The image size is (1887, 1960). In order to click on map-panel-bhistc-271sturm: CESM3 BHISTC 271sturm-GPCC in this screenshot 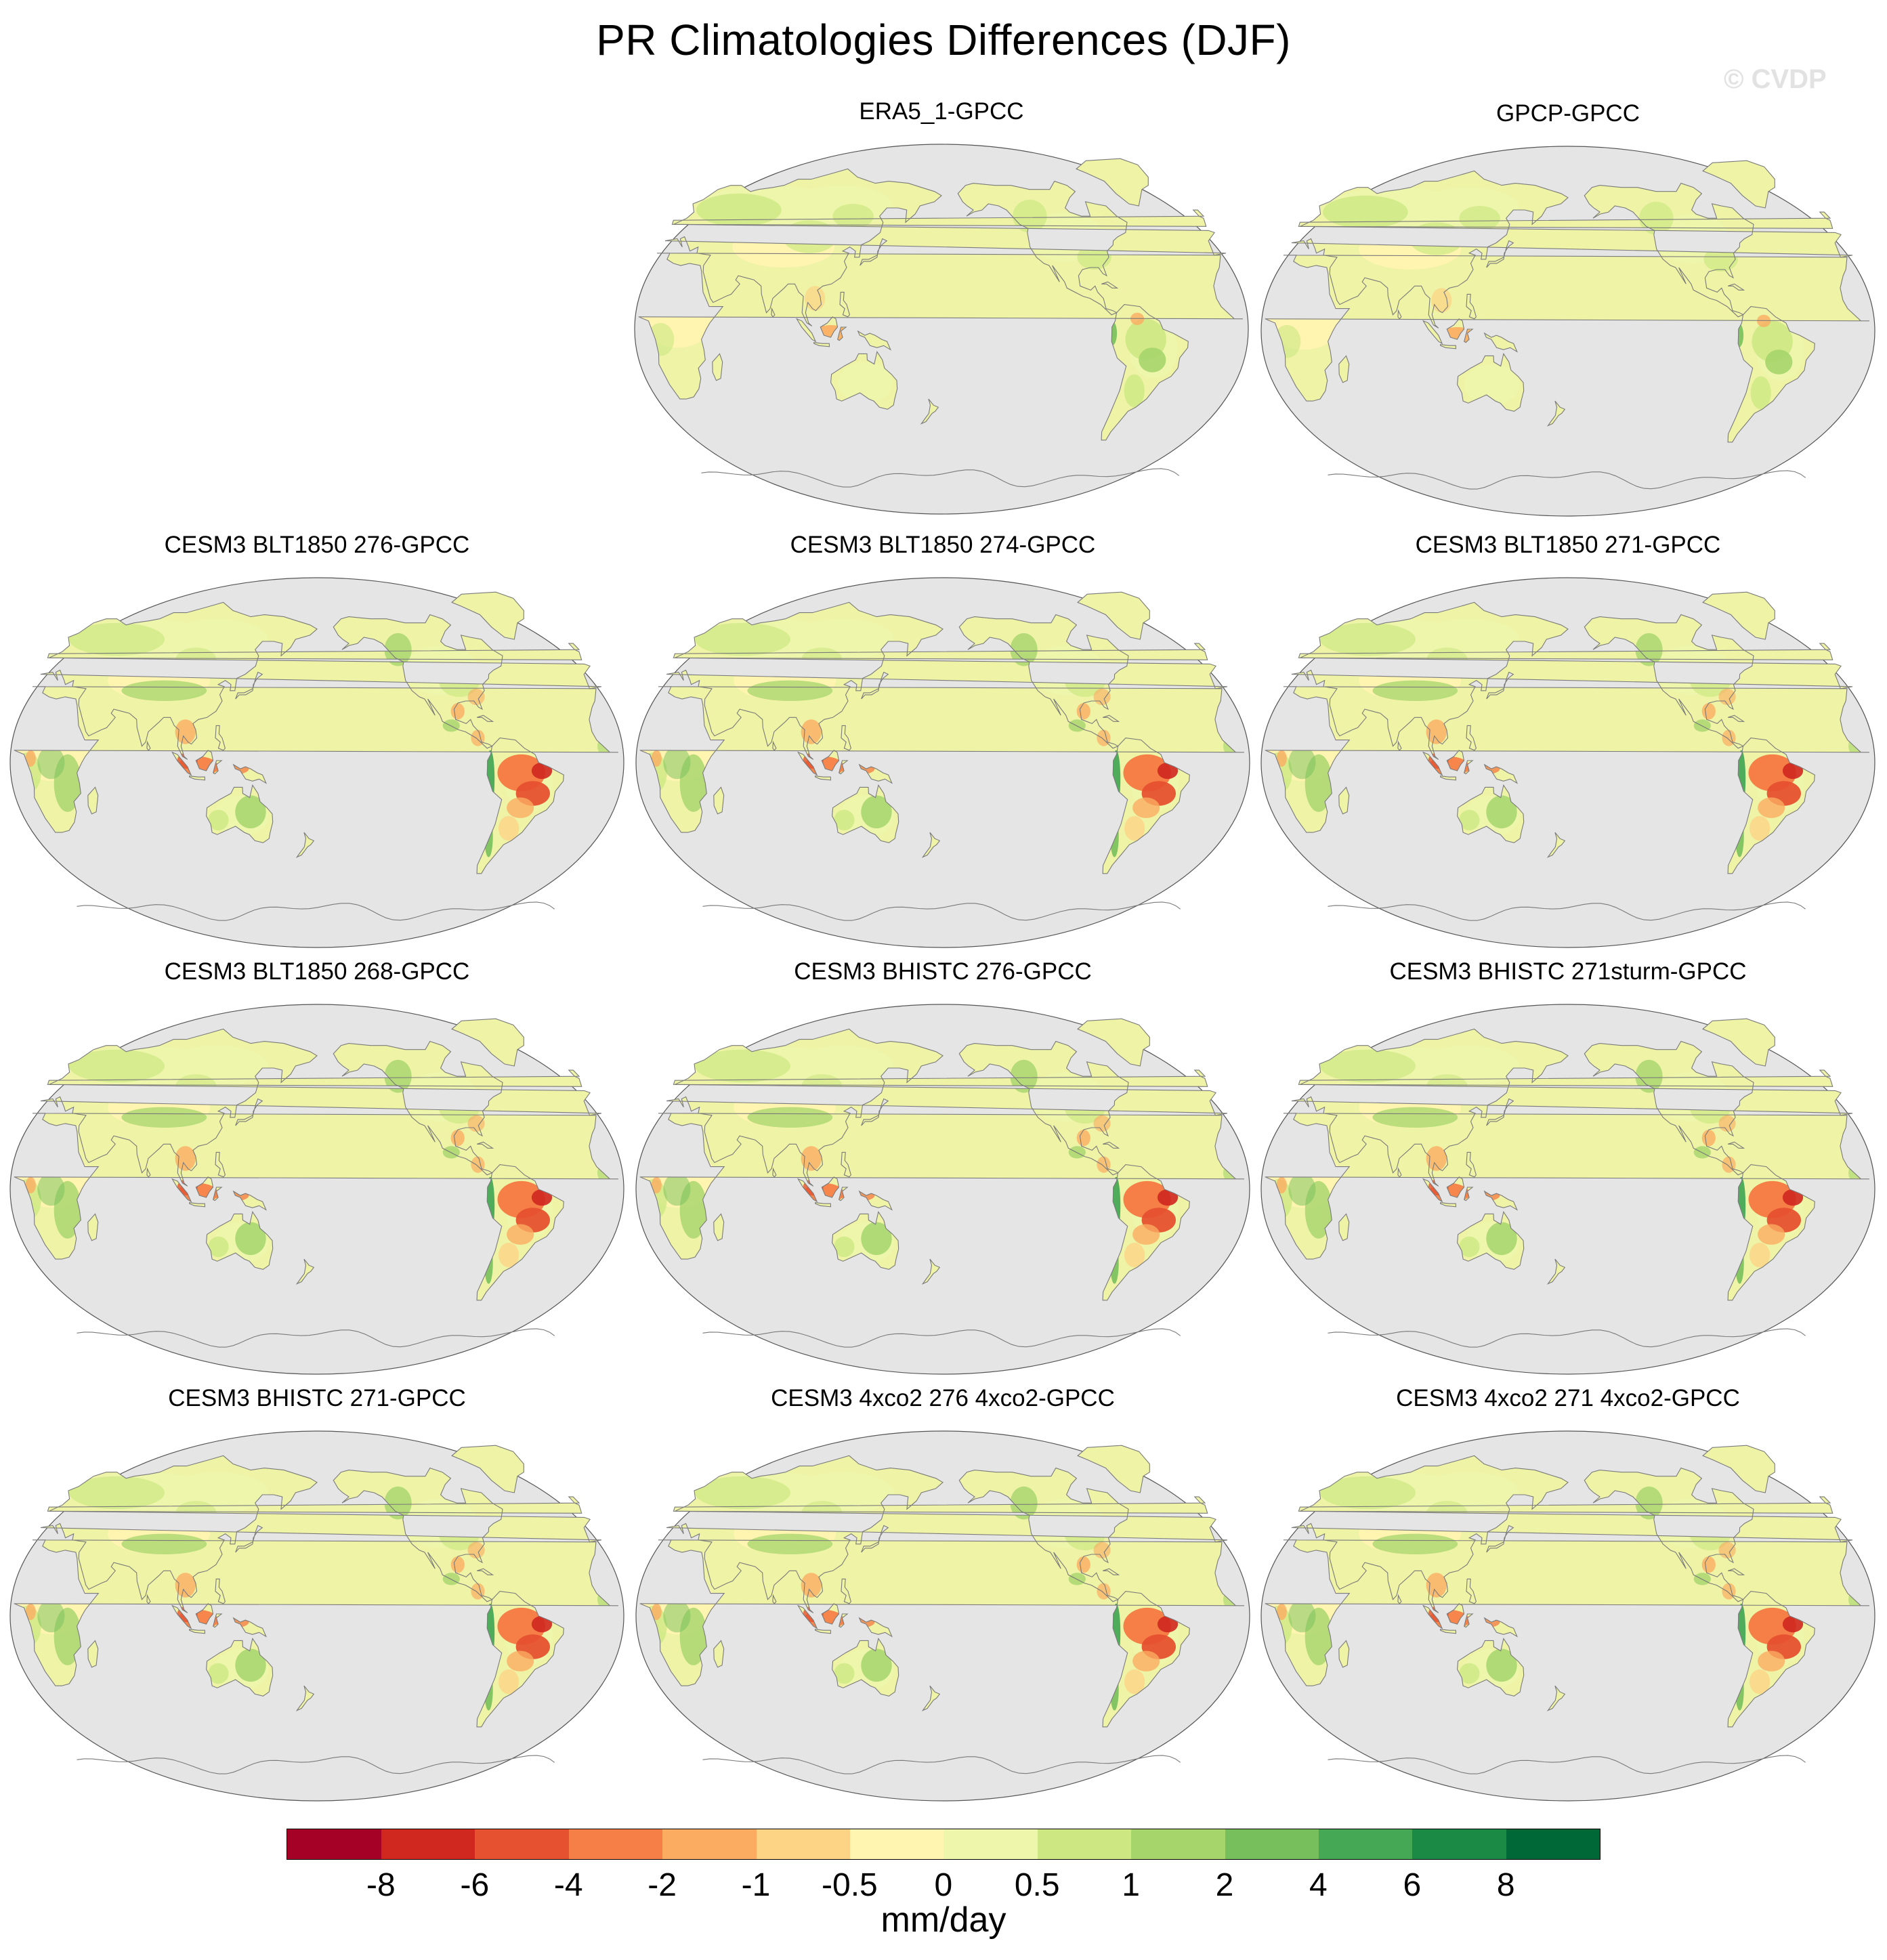, I will do `click(1568, 1168)`.